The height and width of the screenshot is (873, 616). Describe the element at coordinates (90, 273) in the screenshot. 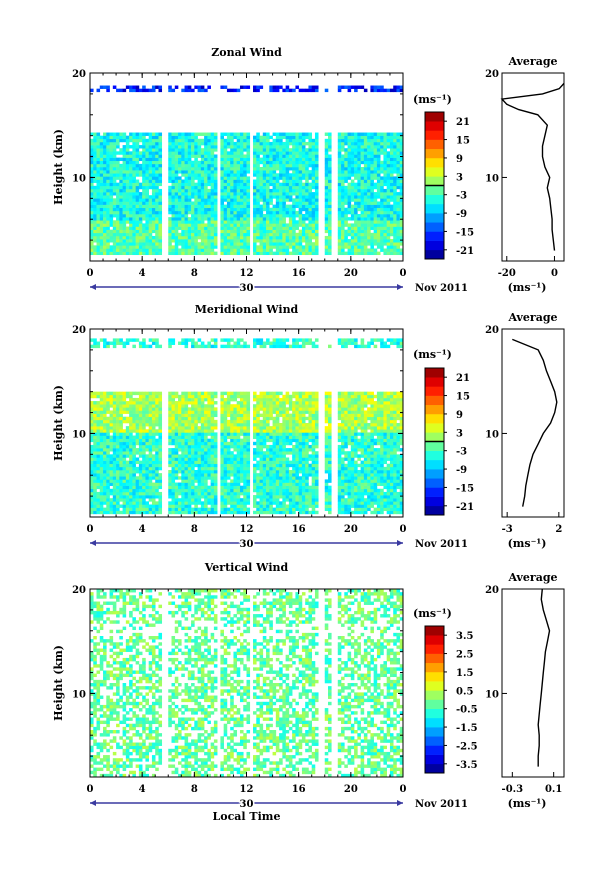

I see `x-tick-label: 0` at that location.